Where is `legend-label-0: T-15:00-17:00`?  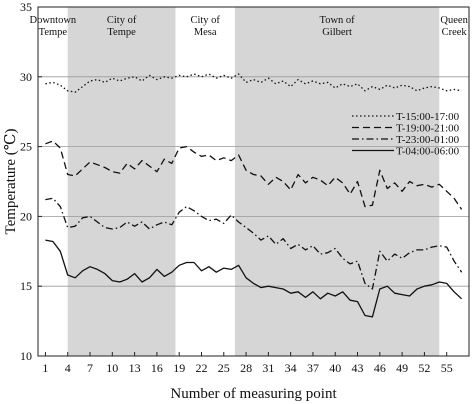
legend-label-0: T-15:00-17:00 is located at coordinates (428, 117).